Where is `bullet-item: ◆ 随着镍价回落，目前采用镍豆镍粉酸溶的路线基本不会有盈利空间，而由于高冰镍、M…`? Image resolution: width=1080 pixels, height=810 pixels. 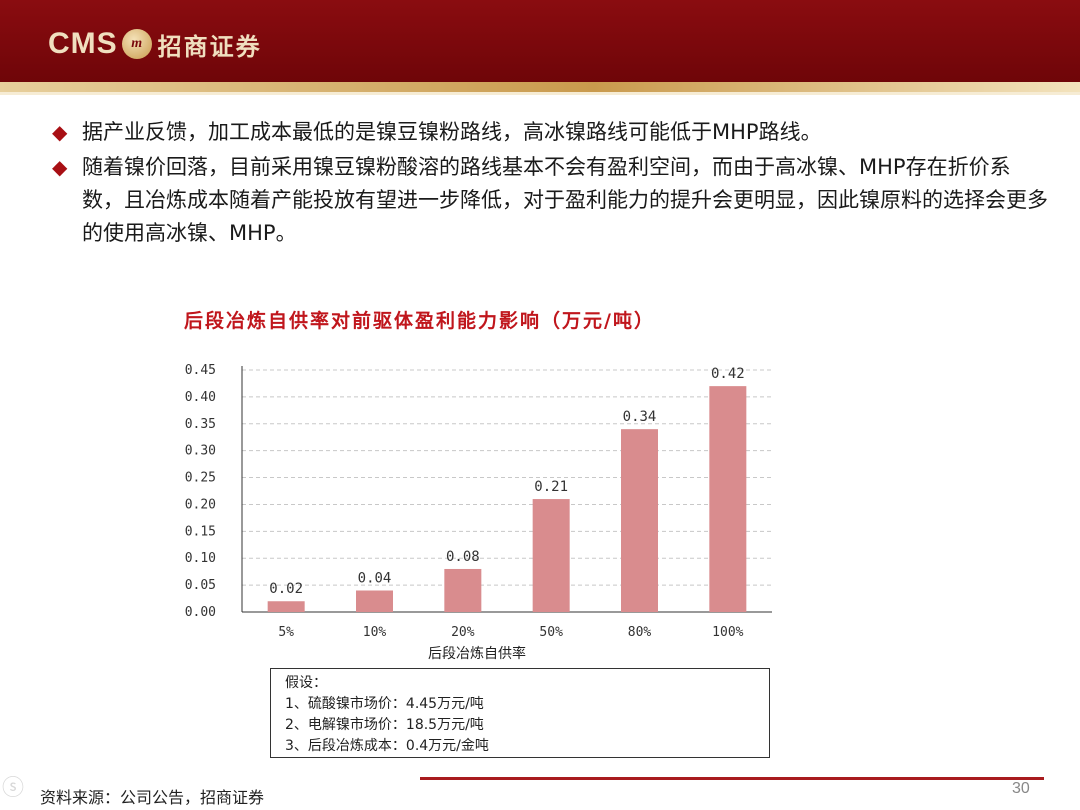
bullet-item: ◆ 随着镍价回落，目前采用镍豆镍粉酸溶的路线基本不会有盈利空间，而由于高冰镍、M… is located at coordinates (552, 200).